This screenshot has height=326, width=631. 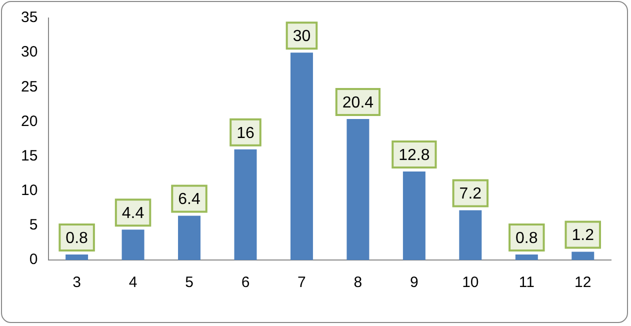 What do you see at coordinates (76, 283) in the screenshot?
I see `x-tick-label: 3` at bounding box center [76, 283].